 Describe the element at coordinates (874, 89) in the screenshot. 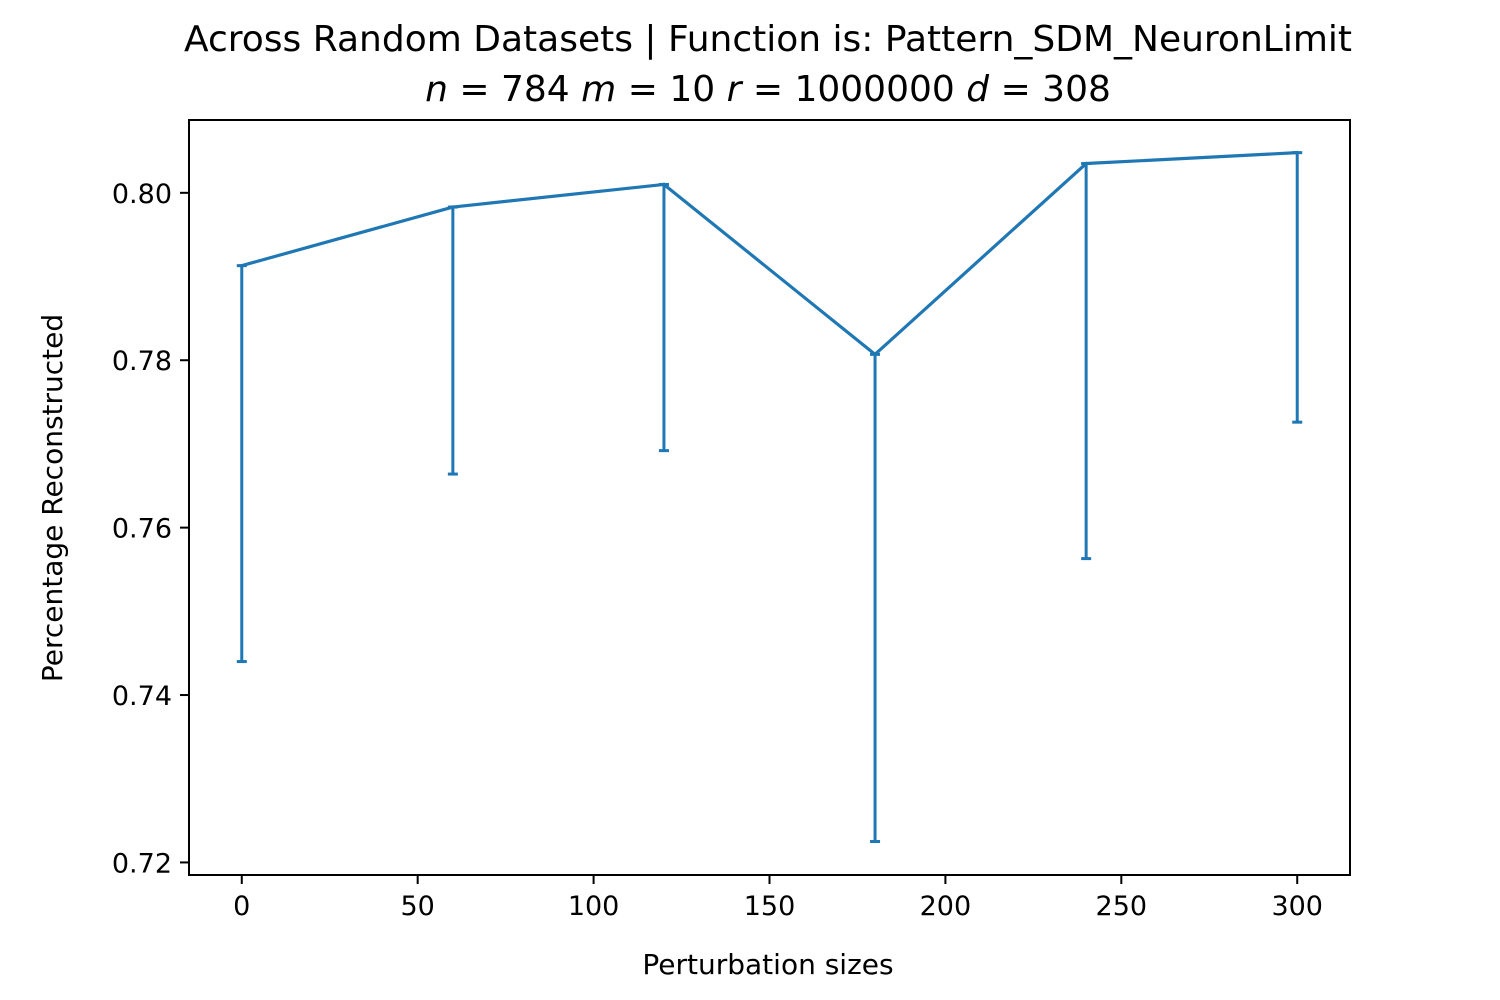

I see `subtitle-r-value: 1000000` at that location.